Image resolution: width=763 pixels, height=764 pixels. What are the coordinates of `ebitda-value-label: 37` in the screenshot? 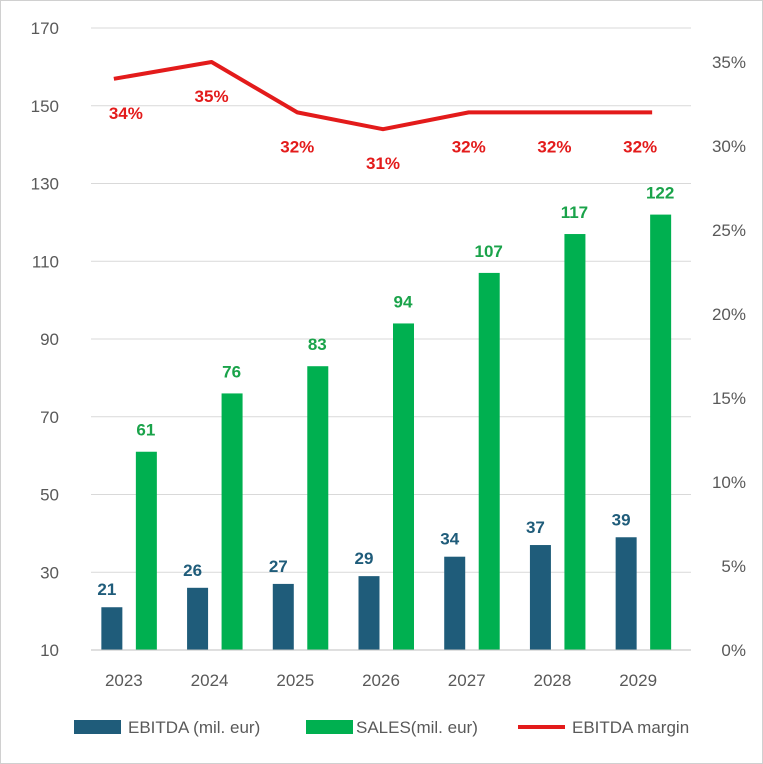 It's located at (535, 527).